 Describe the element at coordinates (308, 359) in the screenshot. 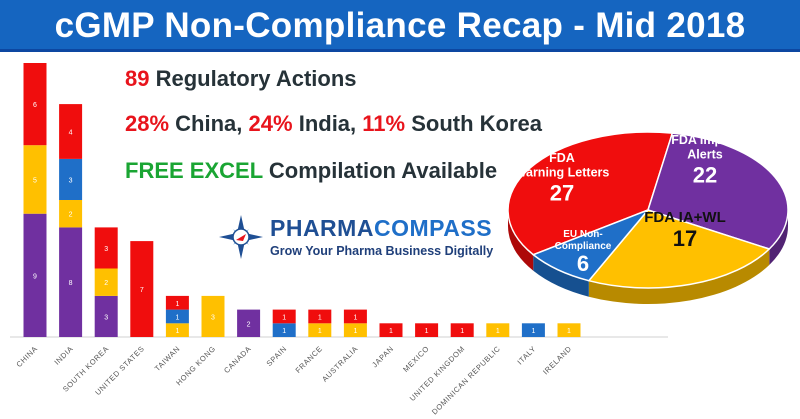

I see `category-label: FRANCE` at that location.